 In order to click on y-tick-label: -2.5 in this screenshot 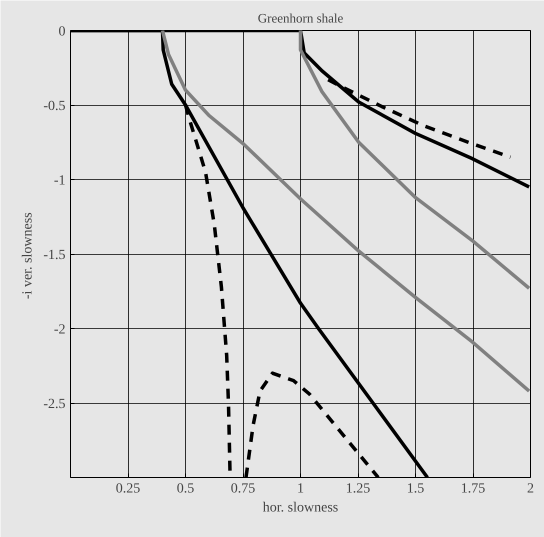, I will do `click(54, 404)`.